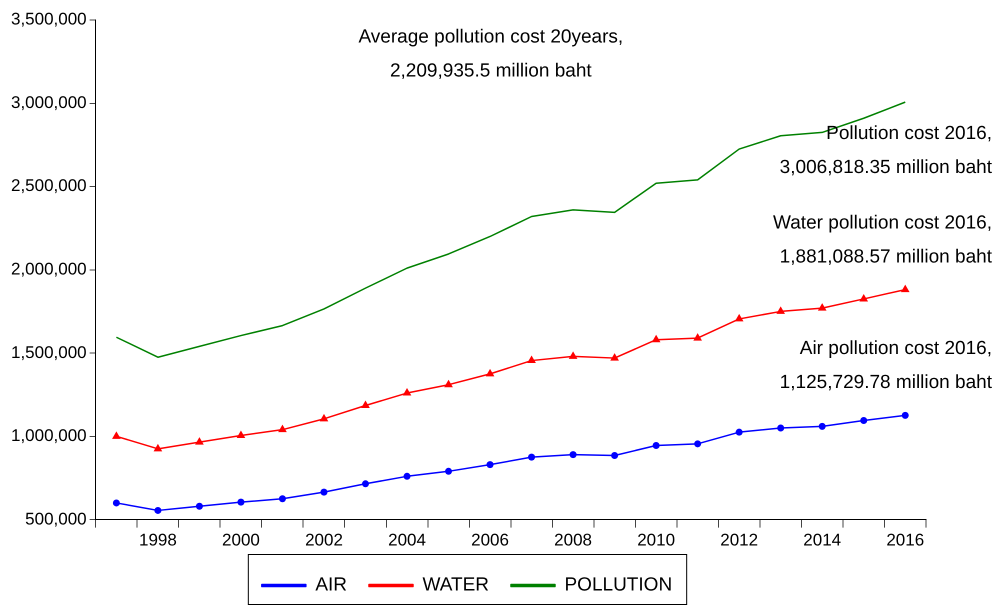 The image size is (996, 609). What do you see at coordinates (157, 540) in the screenshot?
I see `x-tick-label: 1998` at bounding box center [157, 540].